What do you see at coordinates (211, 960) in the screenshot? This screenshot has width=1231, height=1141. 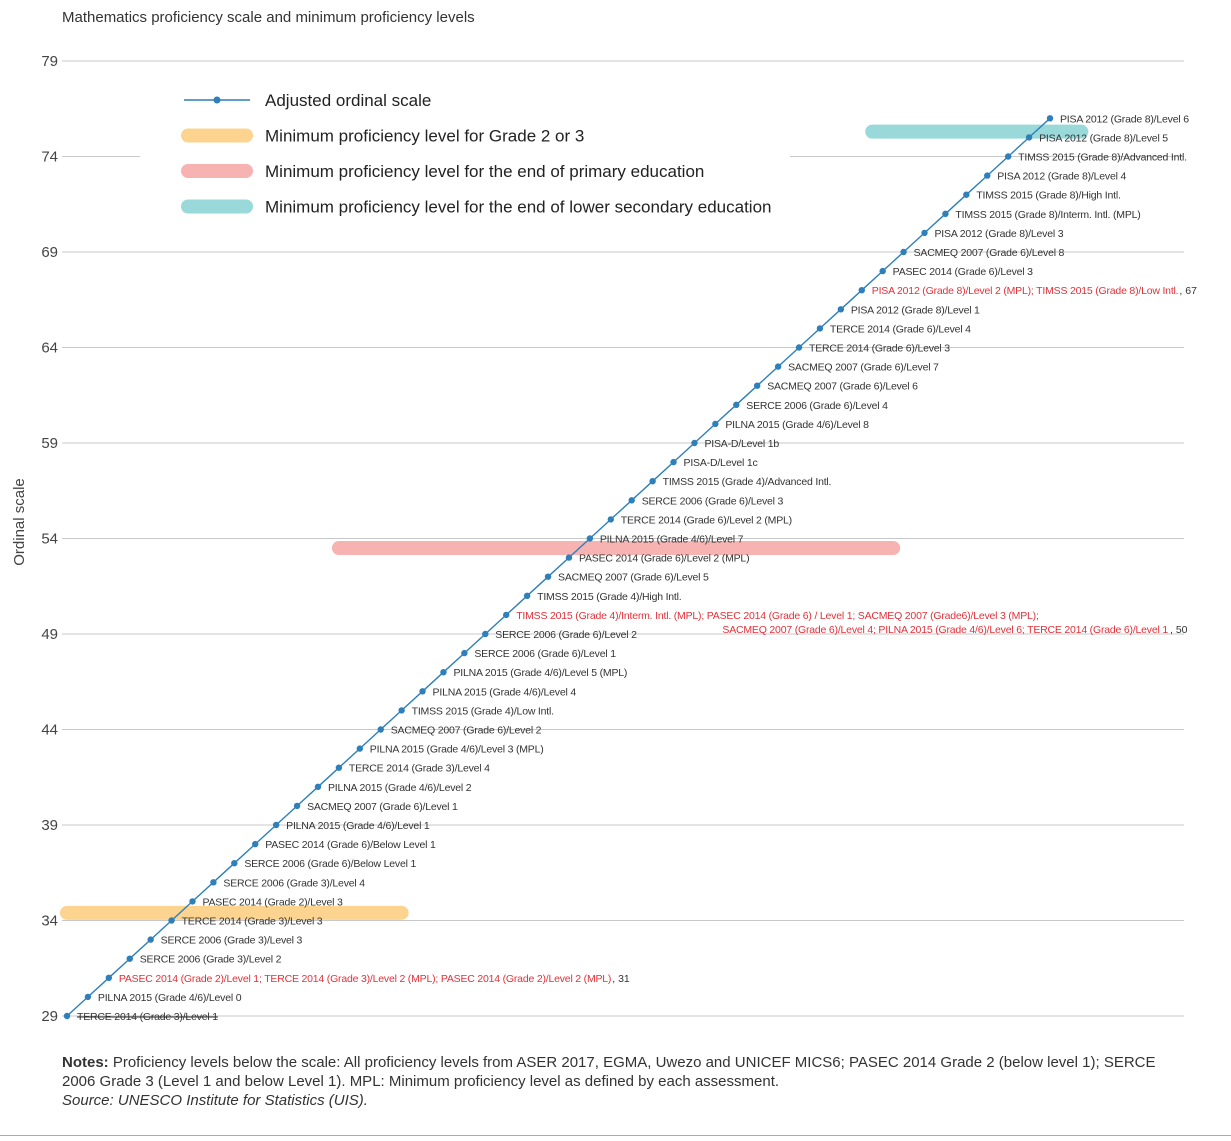 I see `point-label: SERCE 2006 (Grade 3)/Level 2` at bounding box center [211, 960].